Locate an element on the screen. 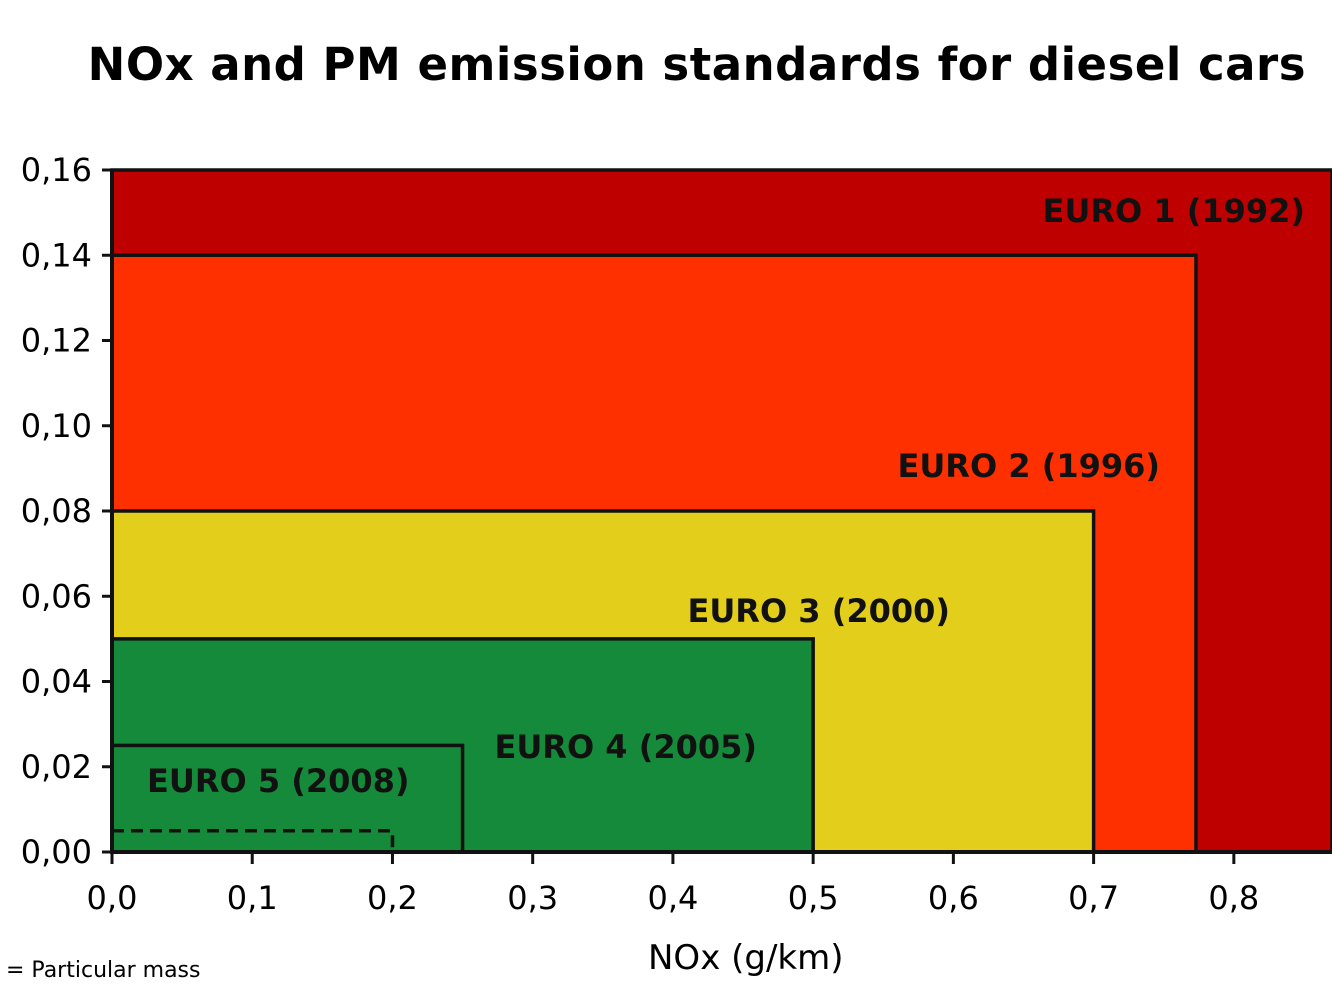 Image resolution: width=1332 pixels, height=999 pixels. series-label-1: EURO 1 (1992) is located at coordinates (1173, 211).